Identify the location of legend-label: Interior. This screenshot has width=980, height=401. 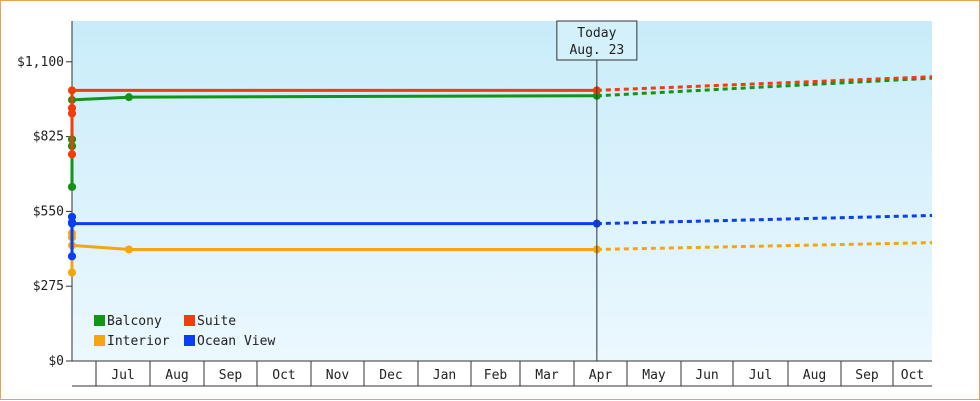
(138, 341).